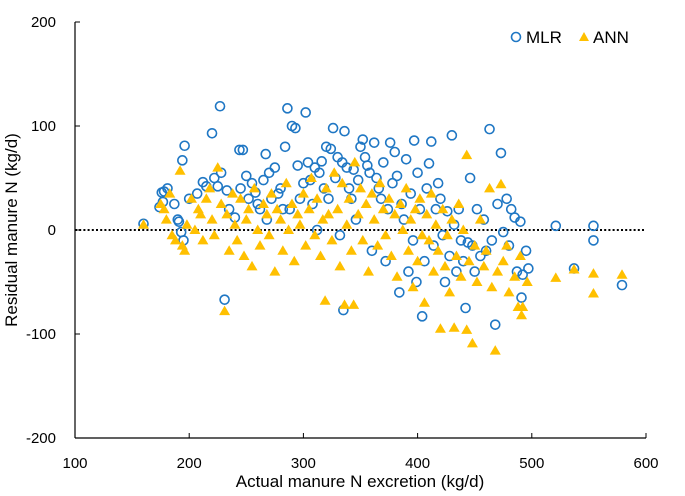 The height and width of the screenshot is (496, 685). Describe the element at coordinates (611, 37) in the screenshot. I see `legend-ann-label: ANN` at that location.